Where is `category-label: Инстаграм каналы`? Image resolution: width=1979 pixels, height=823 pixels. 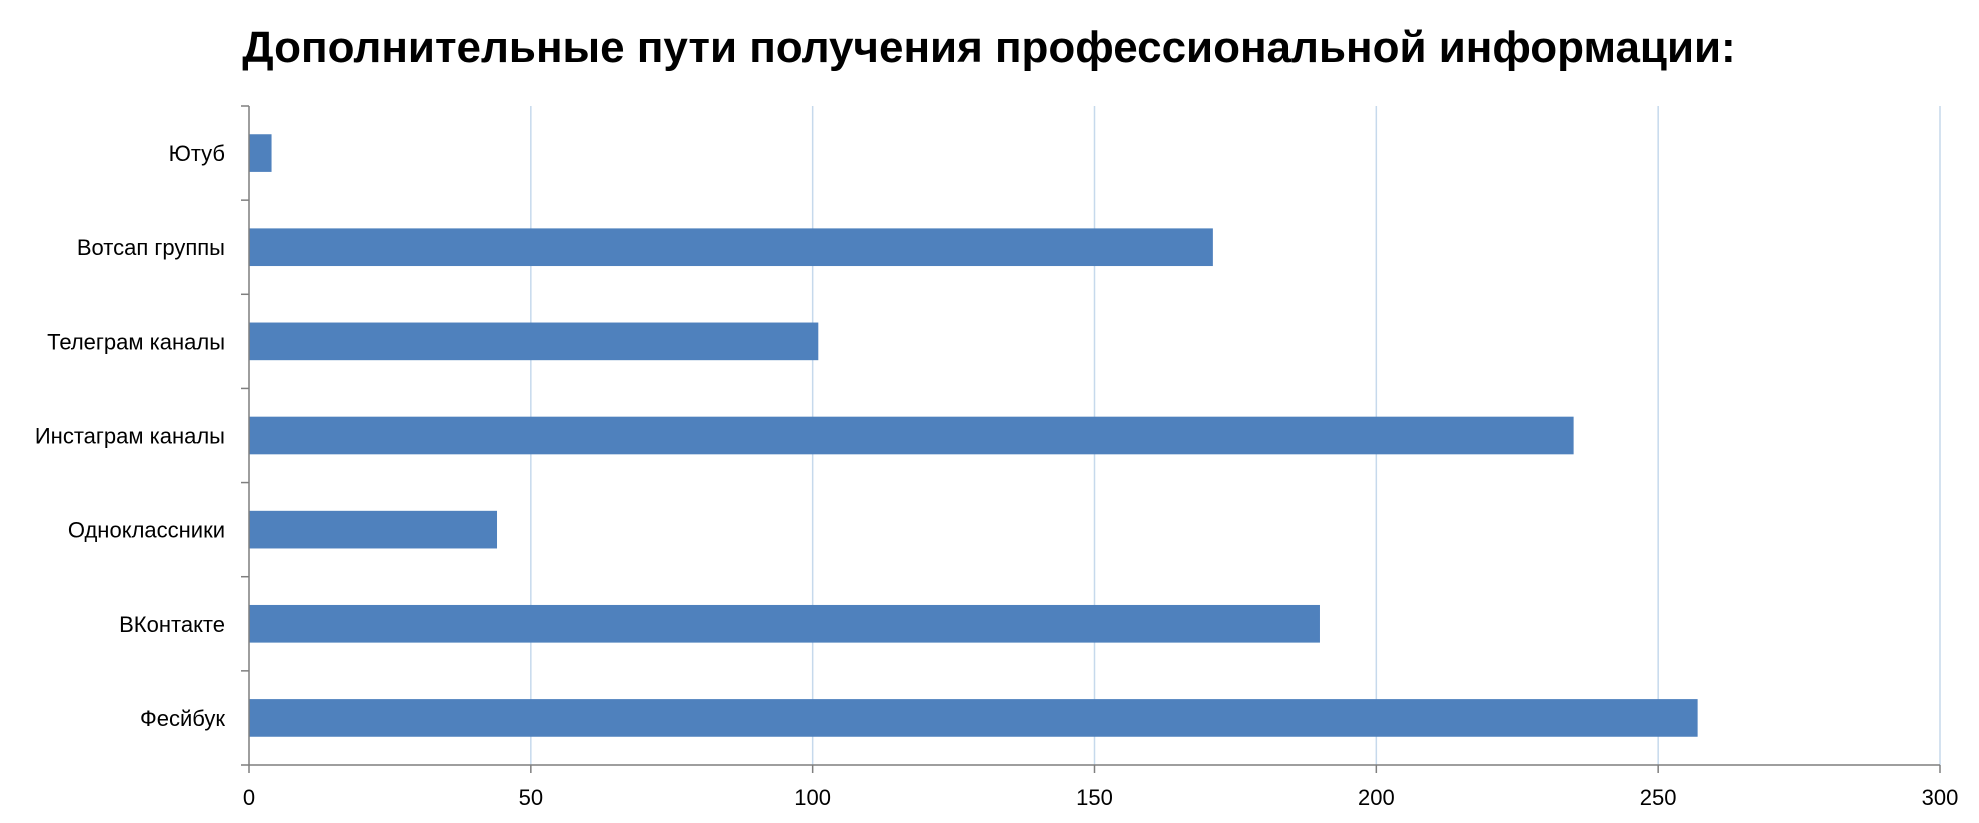
category-label: Инстаграм каналы is located at coordinates (130, 436).